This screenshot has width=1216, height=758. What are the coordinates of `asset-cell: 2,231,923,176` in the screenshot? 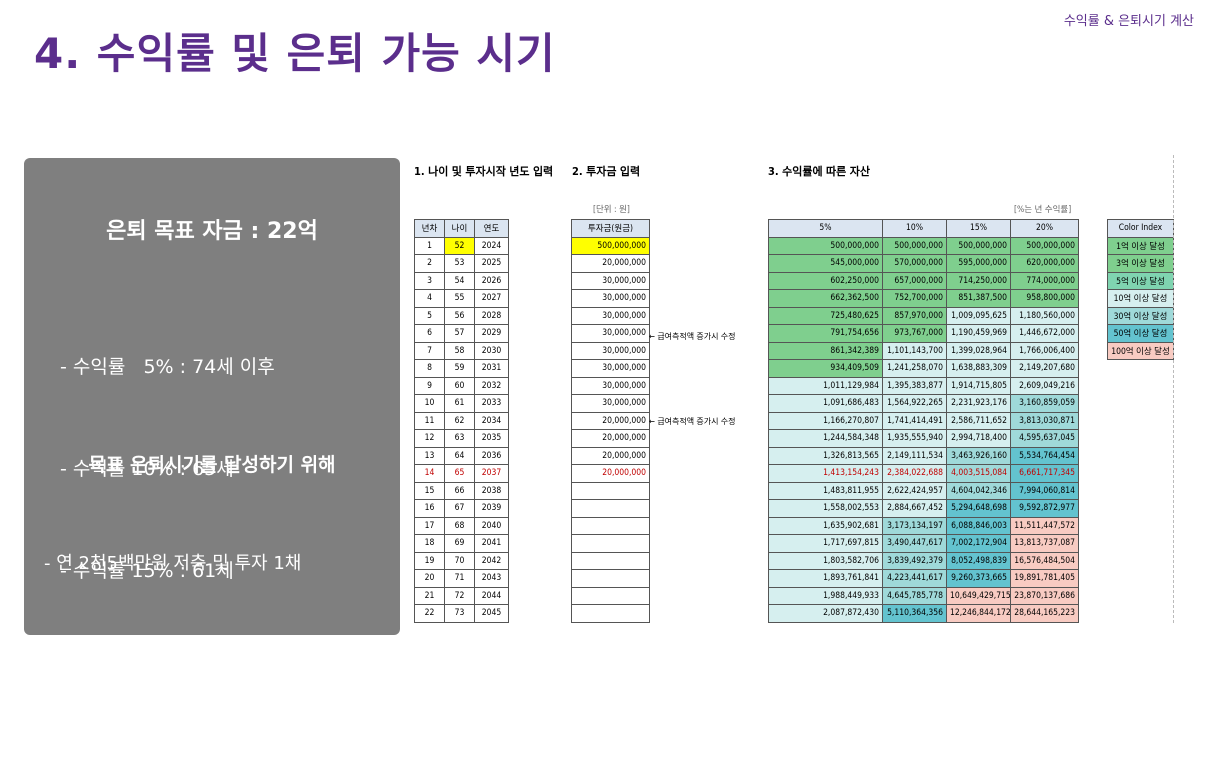 It's located at (978, 403).